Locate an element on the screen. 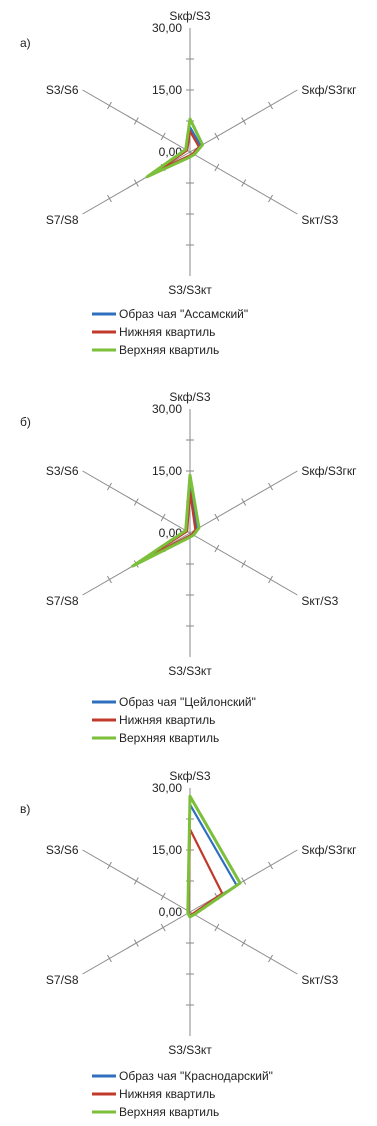 This screenshot has width=377, height=1126. panel-label: б) is located at coordinates (25, 422).